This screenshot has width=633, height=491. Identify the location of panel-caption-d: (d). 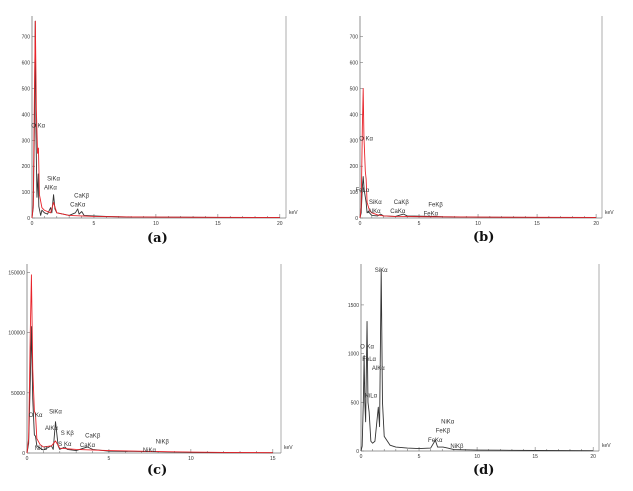
(484, 470).